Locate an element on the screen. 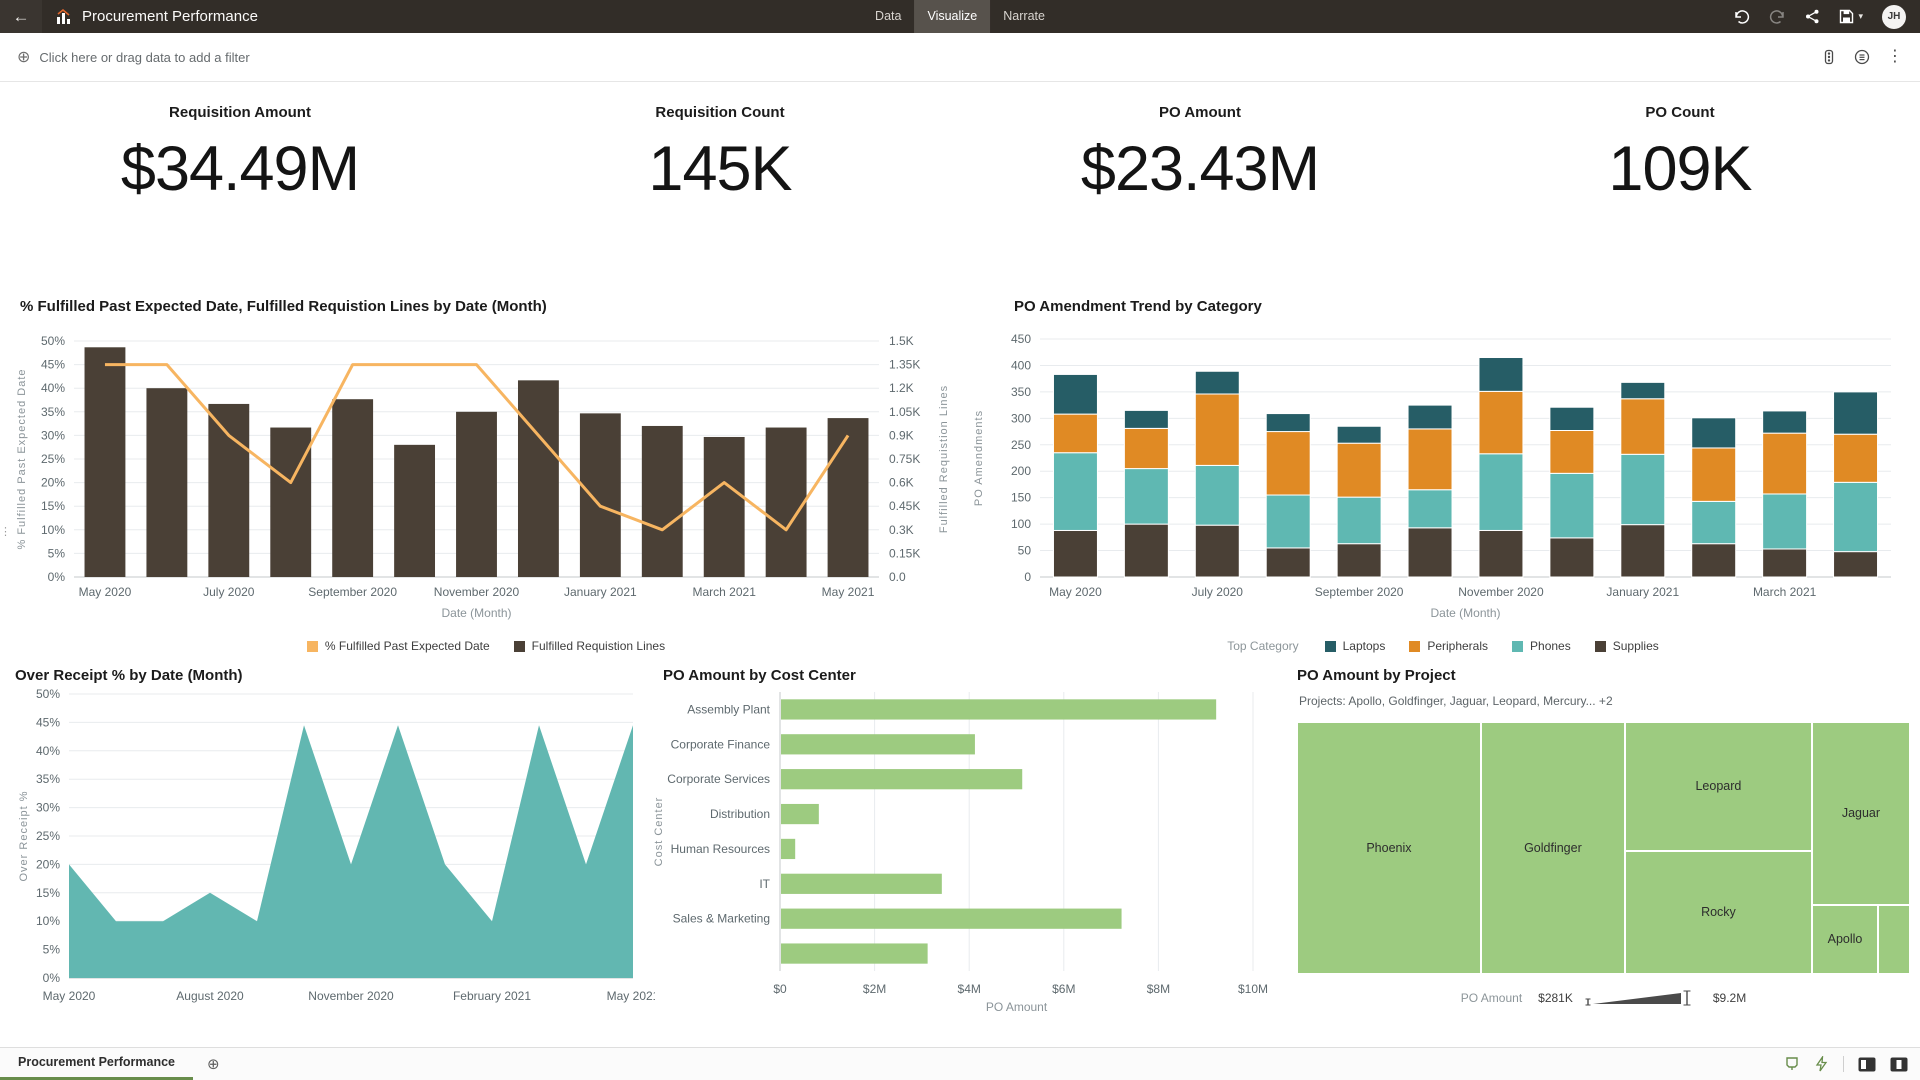 This screenshot has width=1920, height=1080. share-icon is located at coordinates (1812, 16).